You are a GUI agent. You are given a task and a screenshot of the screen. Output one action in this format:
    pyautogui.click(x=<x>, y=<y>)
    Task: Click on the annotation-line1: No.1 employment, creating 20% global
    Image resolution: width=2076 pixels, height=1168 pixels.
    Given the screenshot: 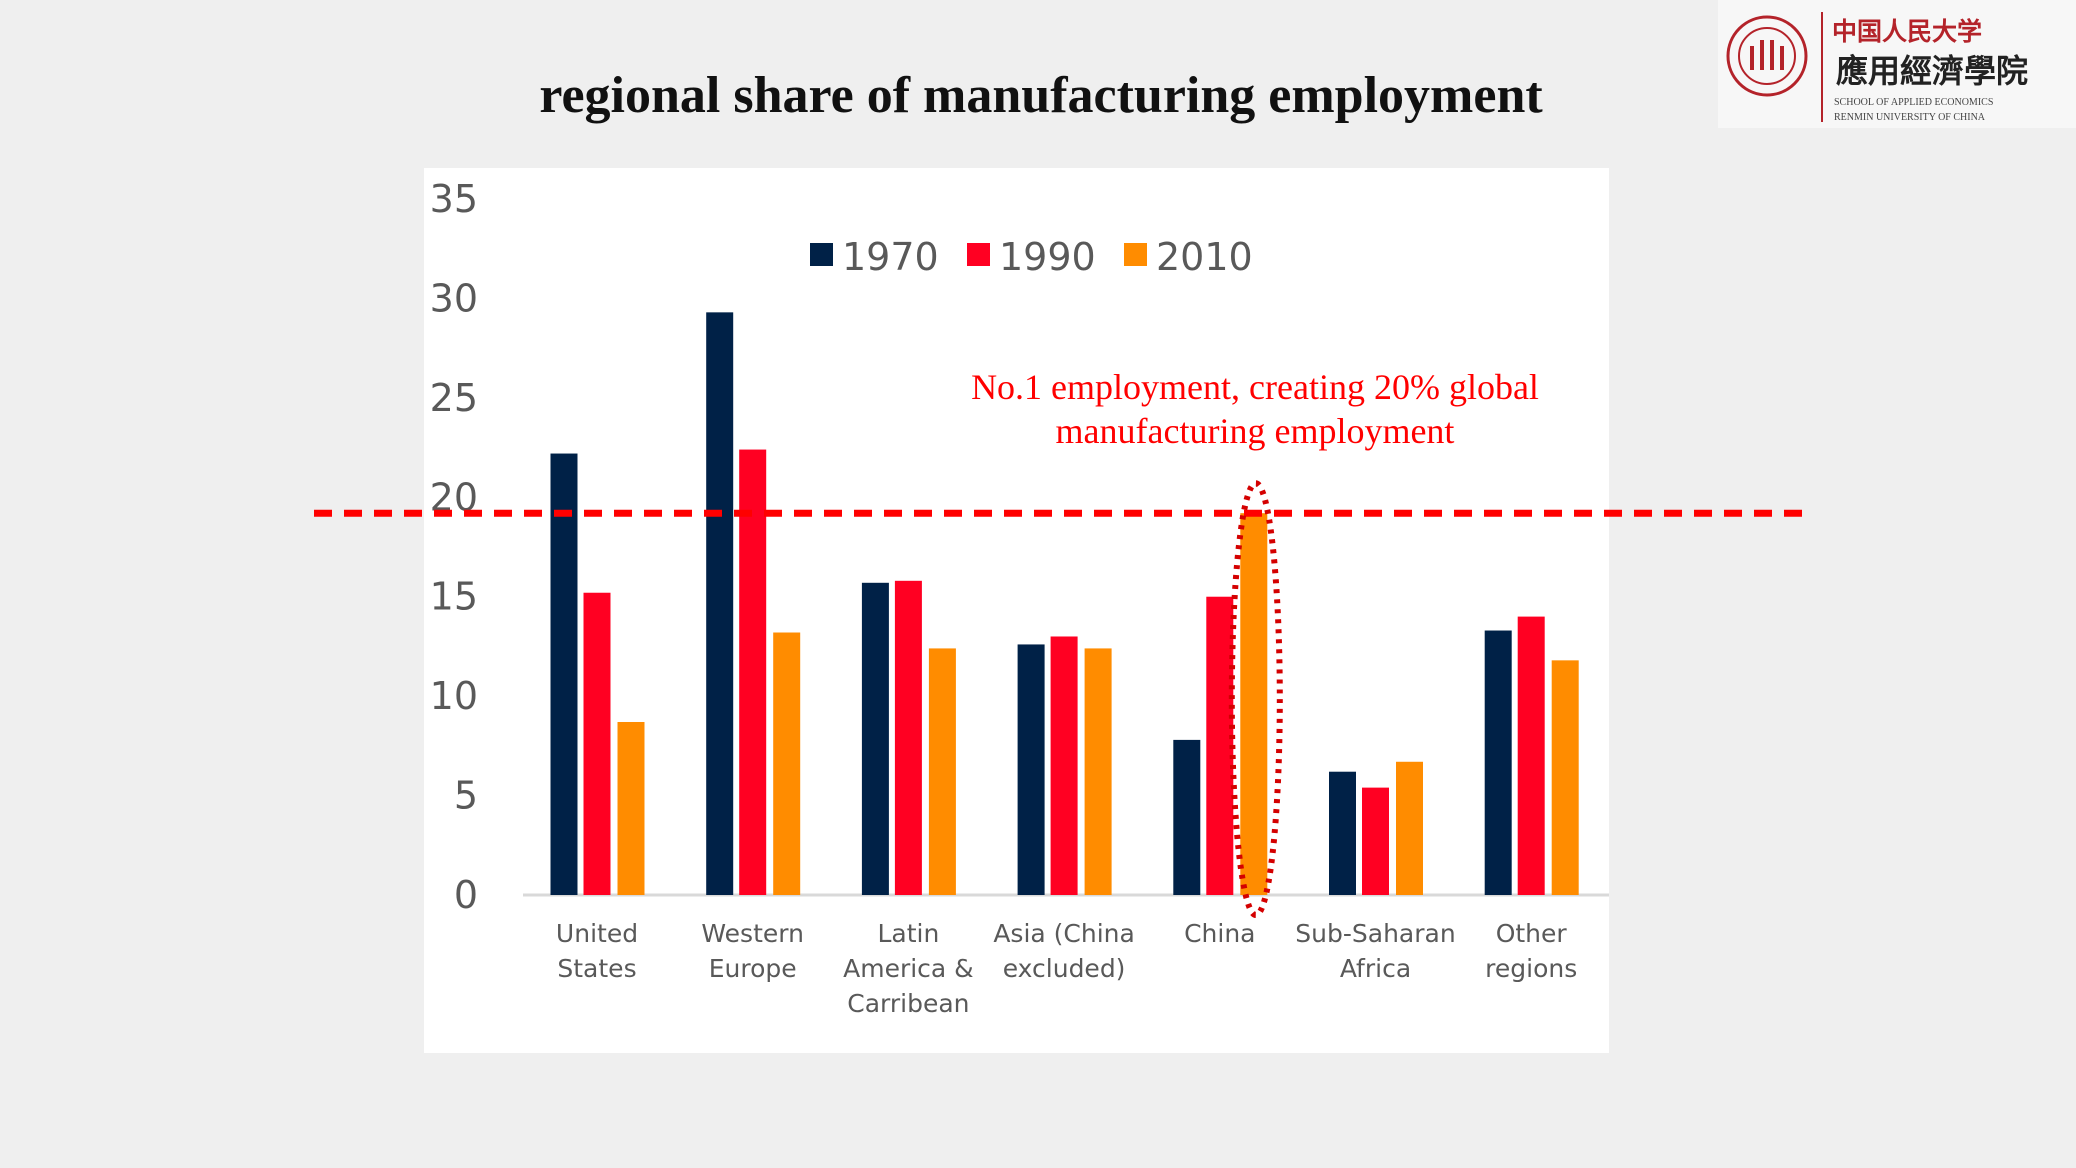 What is the action you would take?
    pyautogui.click(x=1255, y=387)
    